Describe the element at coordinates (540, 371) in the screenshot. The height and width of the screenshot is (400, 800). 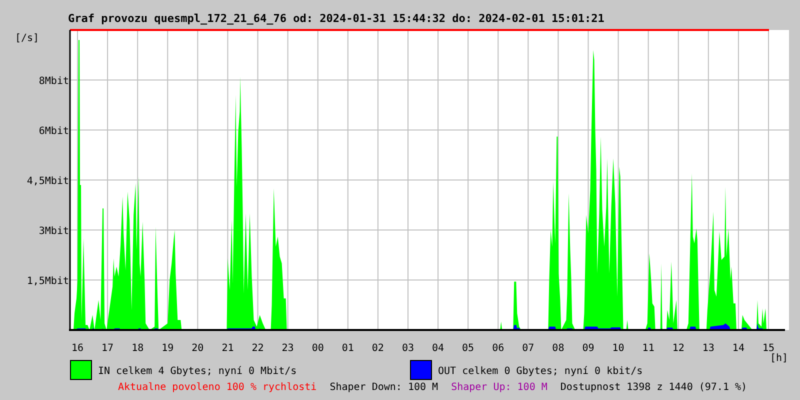
I see `legend-label: OUT celkem 0 Gbytes; nyní 0 kbit/s` at that location.